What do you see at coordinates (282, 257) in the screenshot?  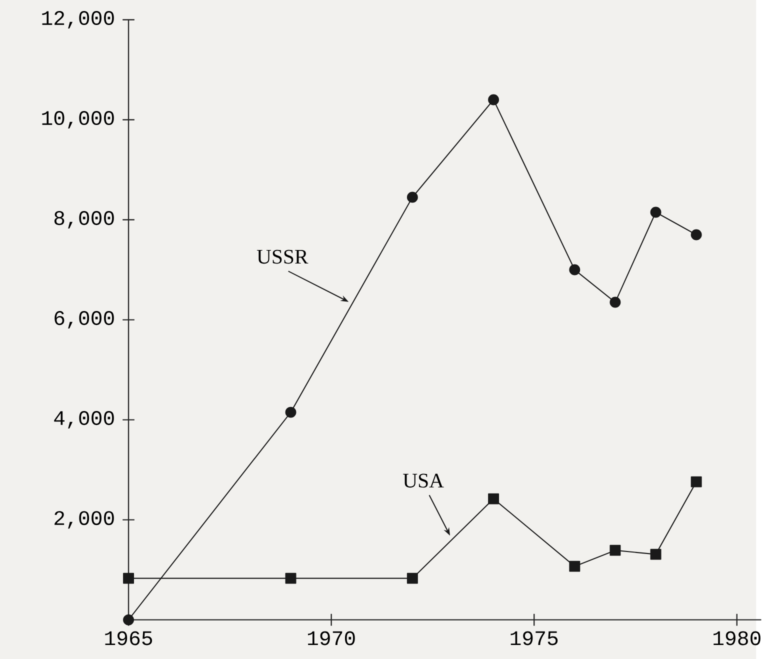 I see `text: USSR` at bounding box center [282, 257].